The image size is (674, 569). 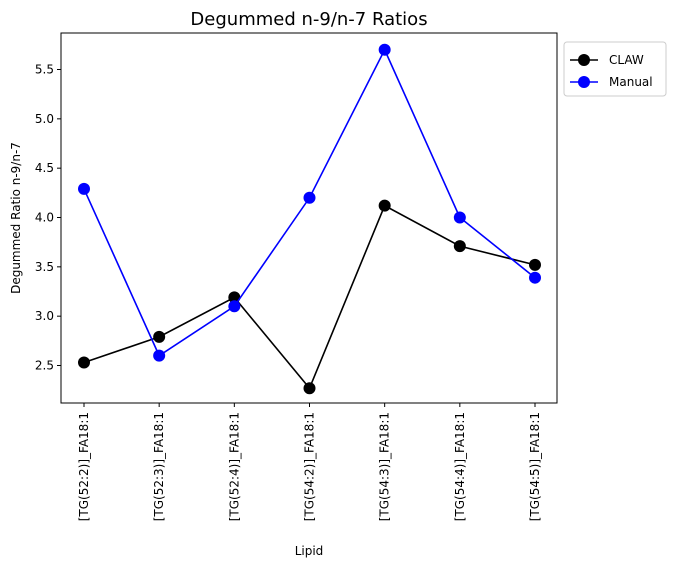 I want to click on x-tick-label: [TG(54:3)]_FA18:1, so click(x=385, y=466).